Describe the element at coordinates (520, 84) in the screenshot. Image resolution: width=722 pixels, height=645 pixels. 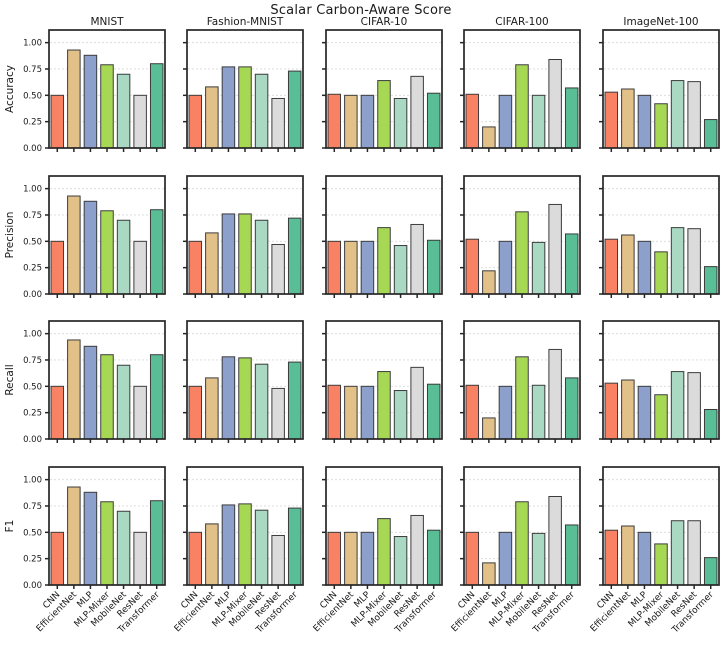
I see `subplot-CIFAR-100-Accuracy: CIFAR-100` at that location.